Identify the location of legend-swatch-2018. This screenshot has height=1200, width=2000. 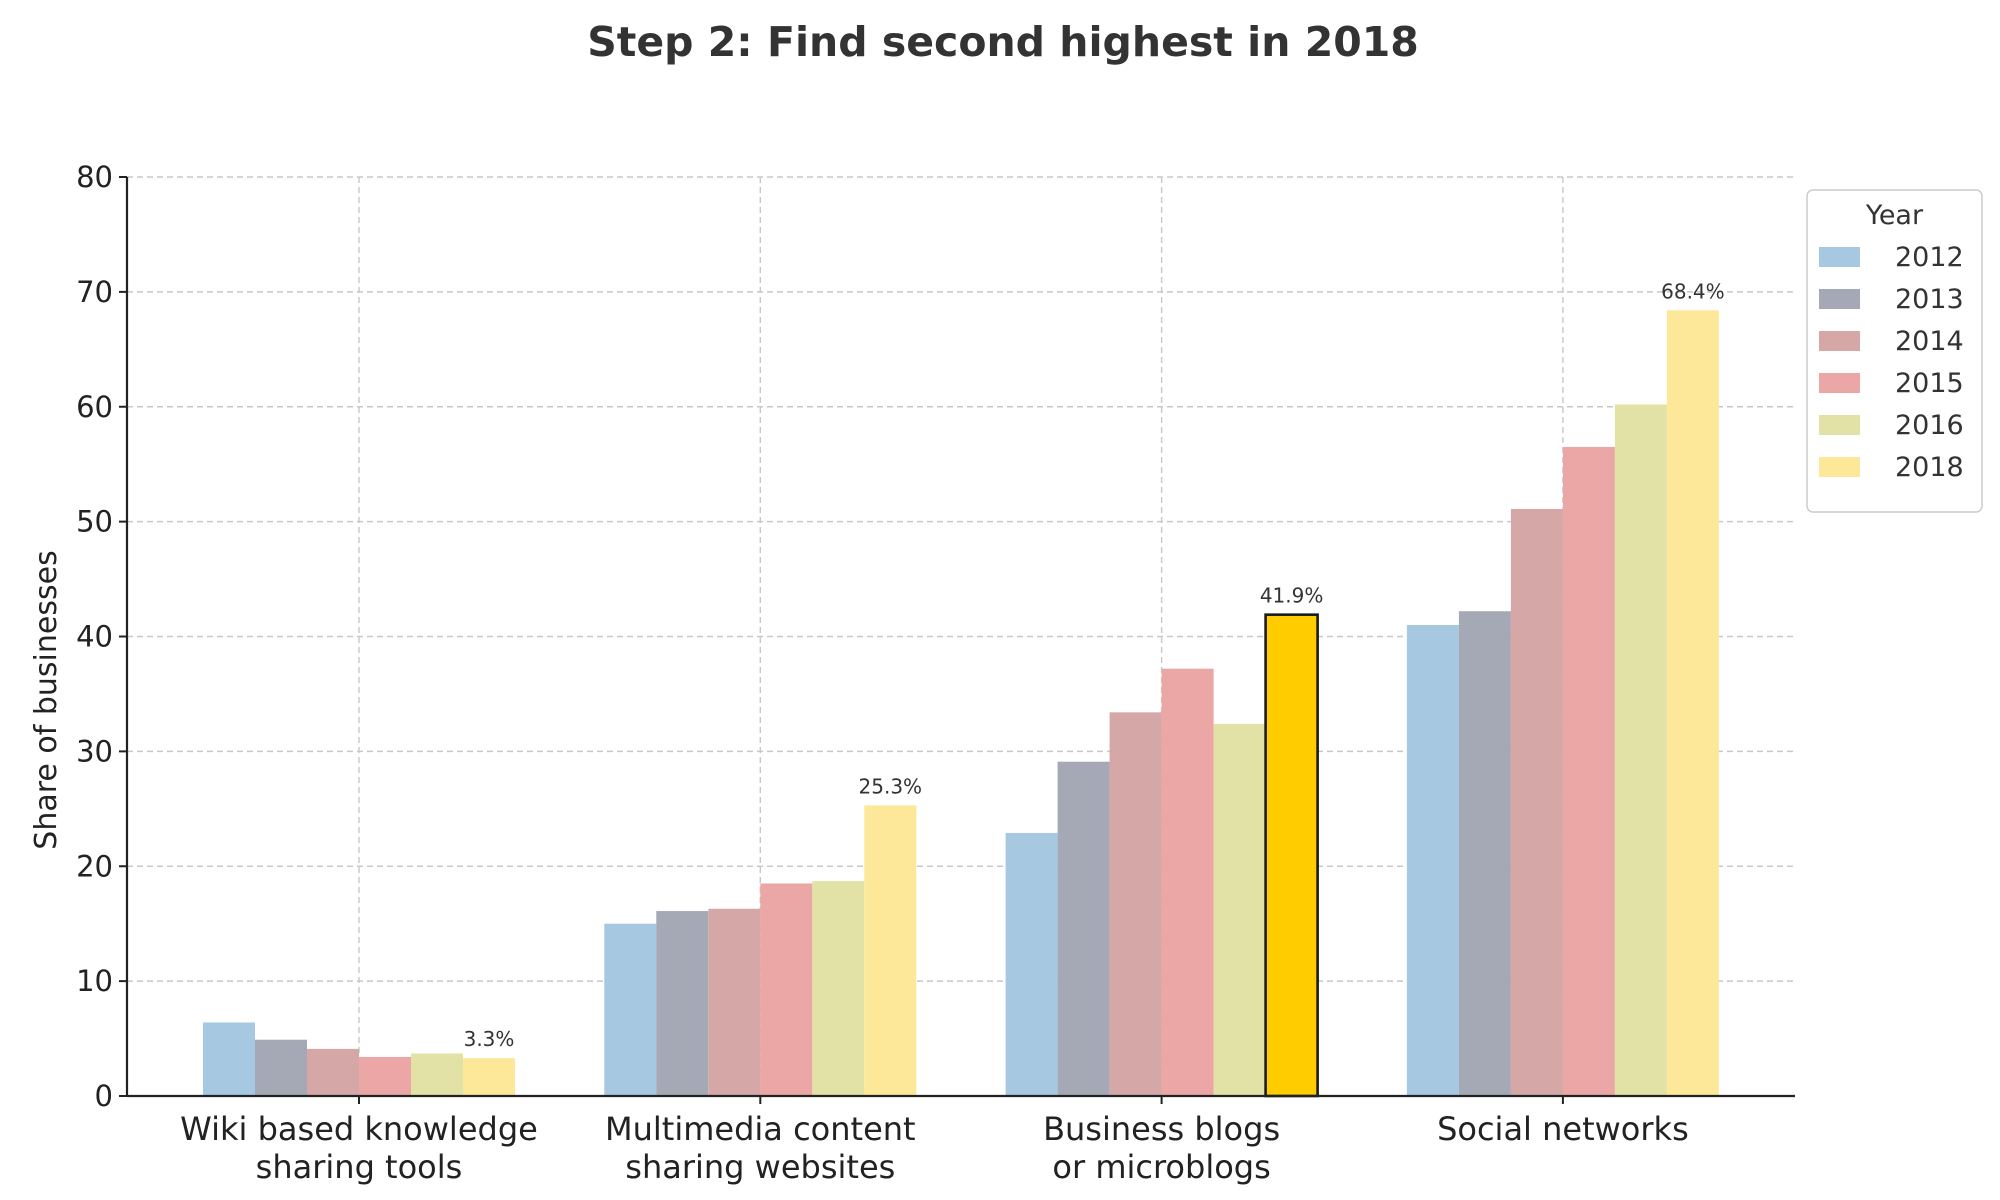
(1839, 467).